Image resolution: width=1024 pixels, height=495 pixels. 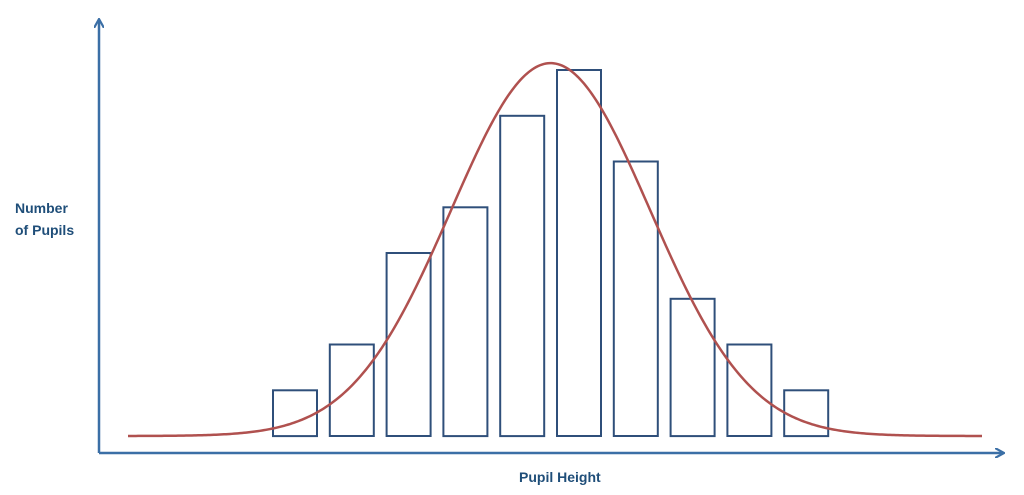 What do you see at coordinates (41, 208) in the screenshot?
I see `y-axis-label-line-1: Number` at bounding box center [41, 208].